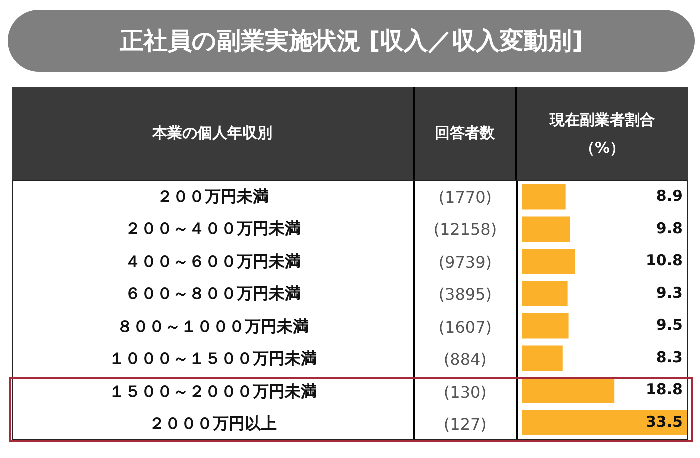 The image size is (700, 458). I want to click on y2-tick-label: (3895), so click(465, 295).